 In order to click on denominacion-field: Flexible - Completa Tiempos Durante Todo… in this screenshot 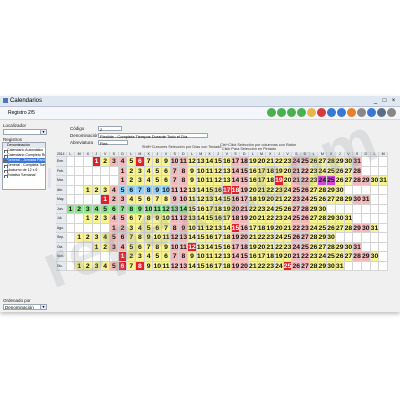, I will do `click(153, 136)`.